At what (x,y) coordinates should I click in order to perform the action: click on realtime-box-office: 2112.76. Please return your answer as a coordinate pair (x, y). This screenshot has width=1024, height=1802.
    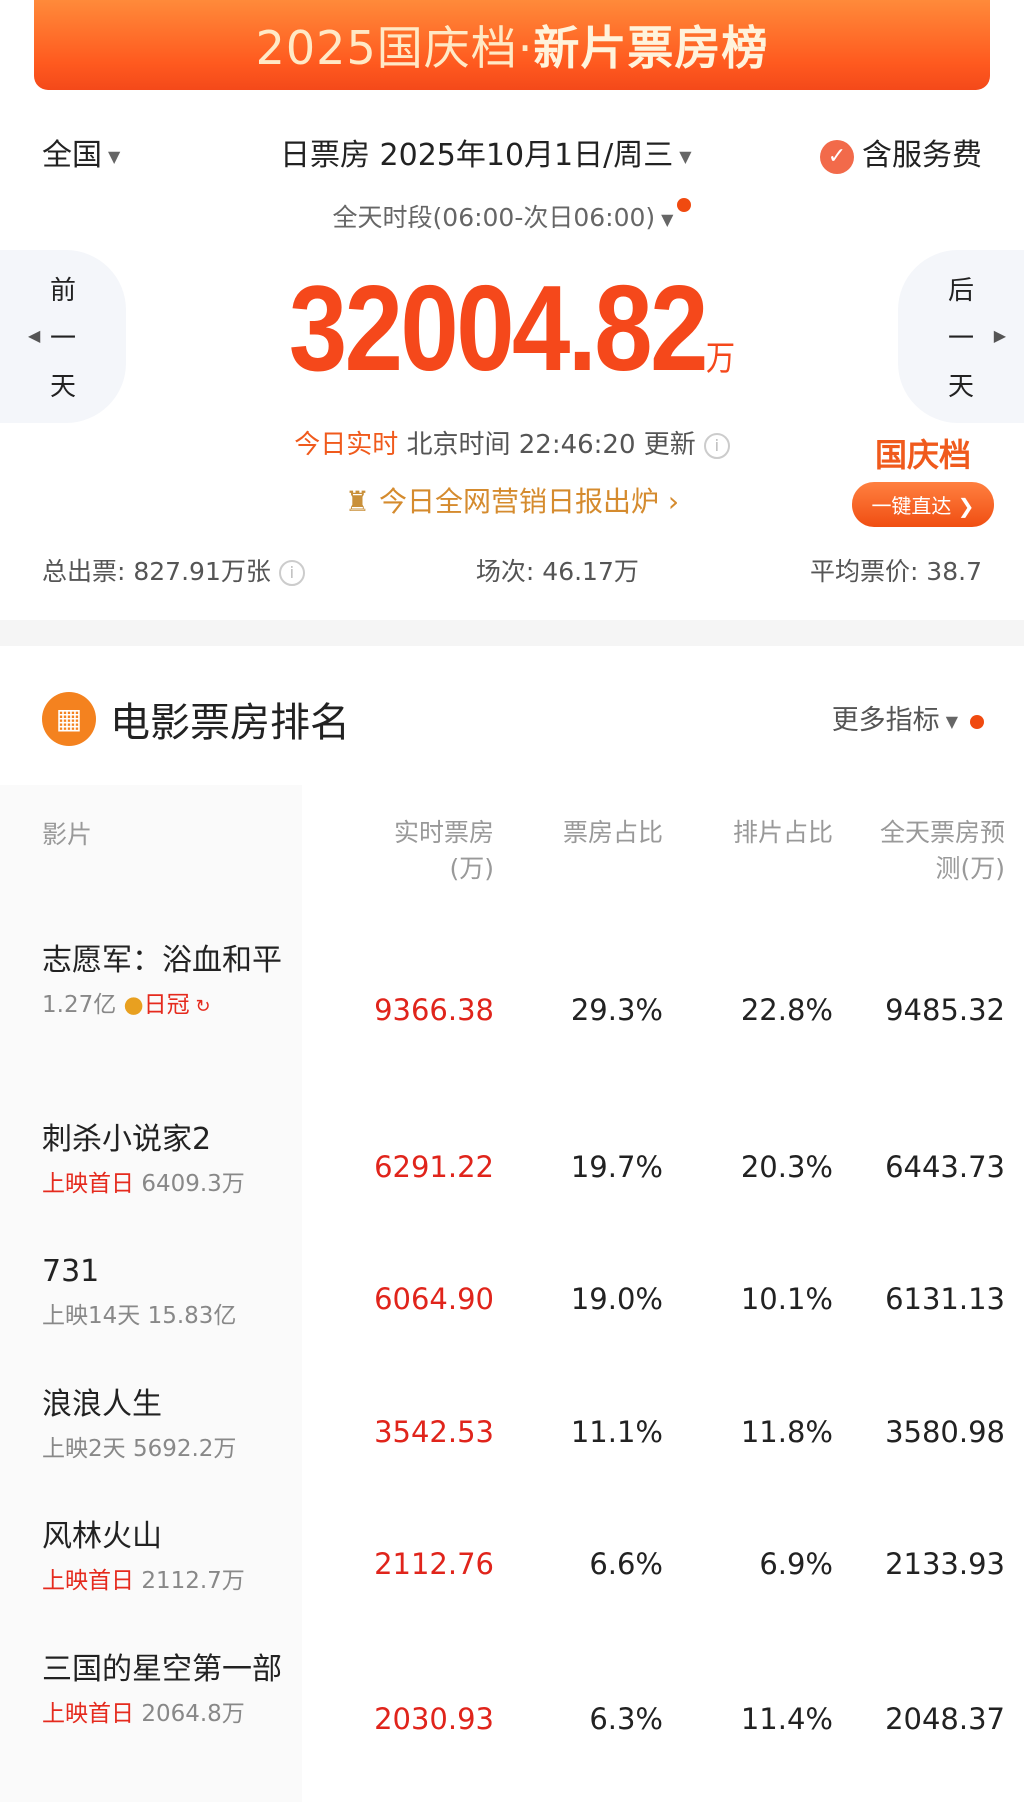
    Looking at the image, I should click on (434, 1564).